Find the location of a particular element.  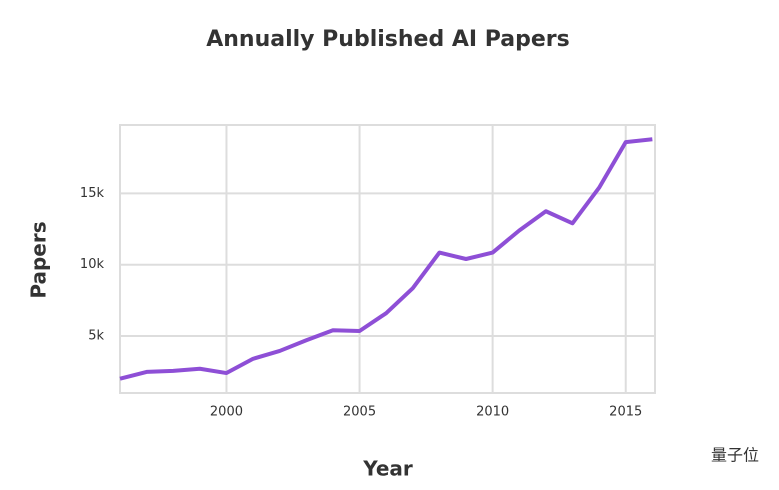

chart-title: Annually Published AI Papers is located at coordinates (388, 39).